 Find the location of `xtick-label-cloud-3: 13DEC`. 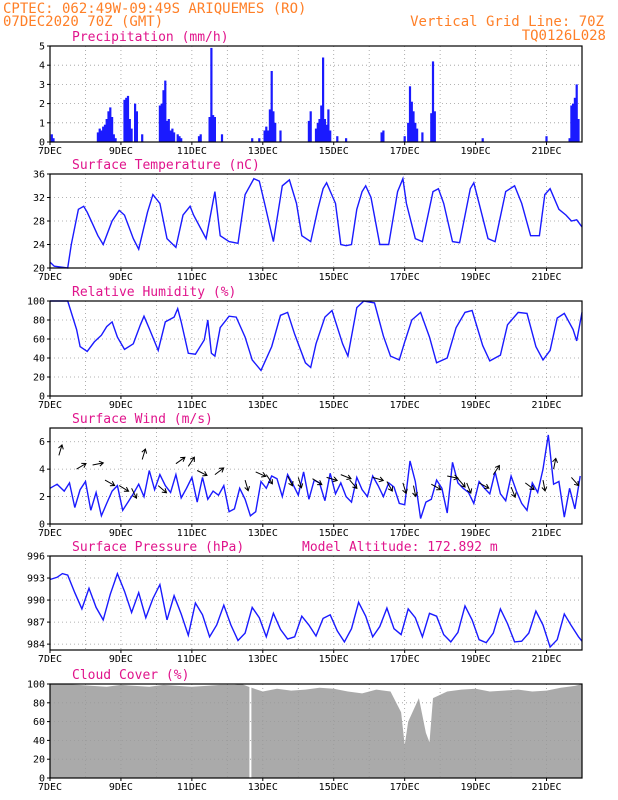

xtick-label-cloud-3: 13DEC is located at coordinates (263, 787).